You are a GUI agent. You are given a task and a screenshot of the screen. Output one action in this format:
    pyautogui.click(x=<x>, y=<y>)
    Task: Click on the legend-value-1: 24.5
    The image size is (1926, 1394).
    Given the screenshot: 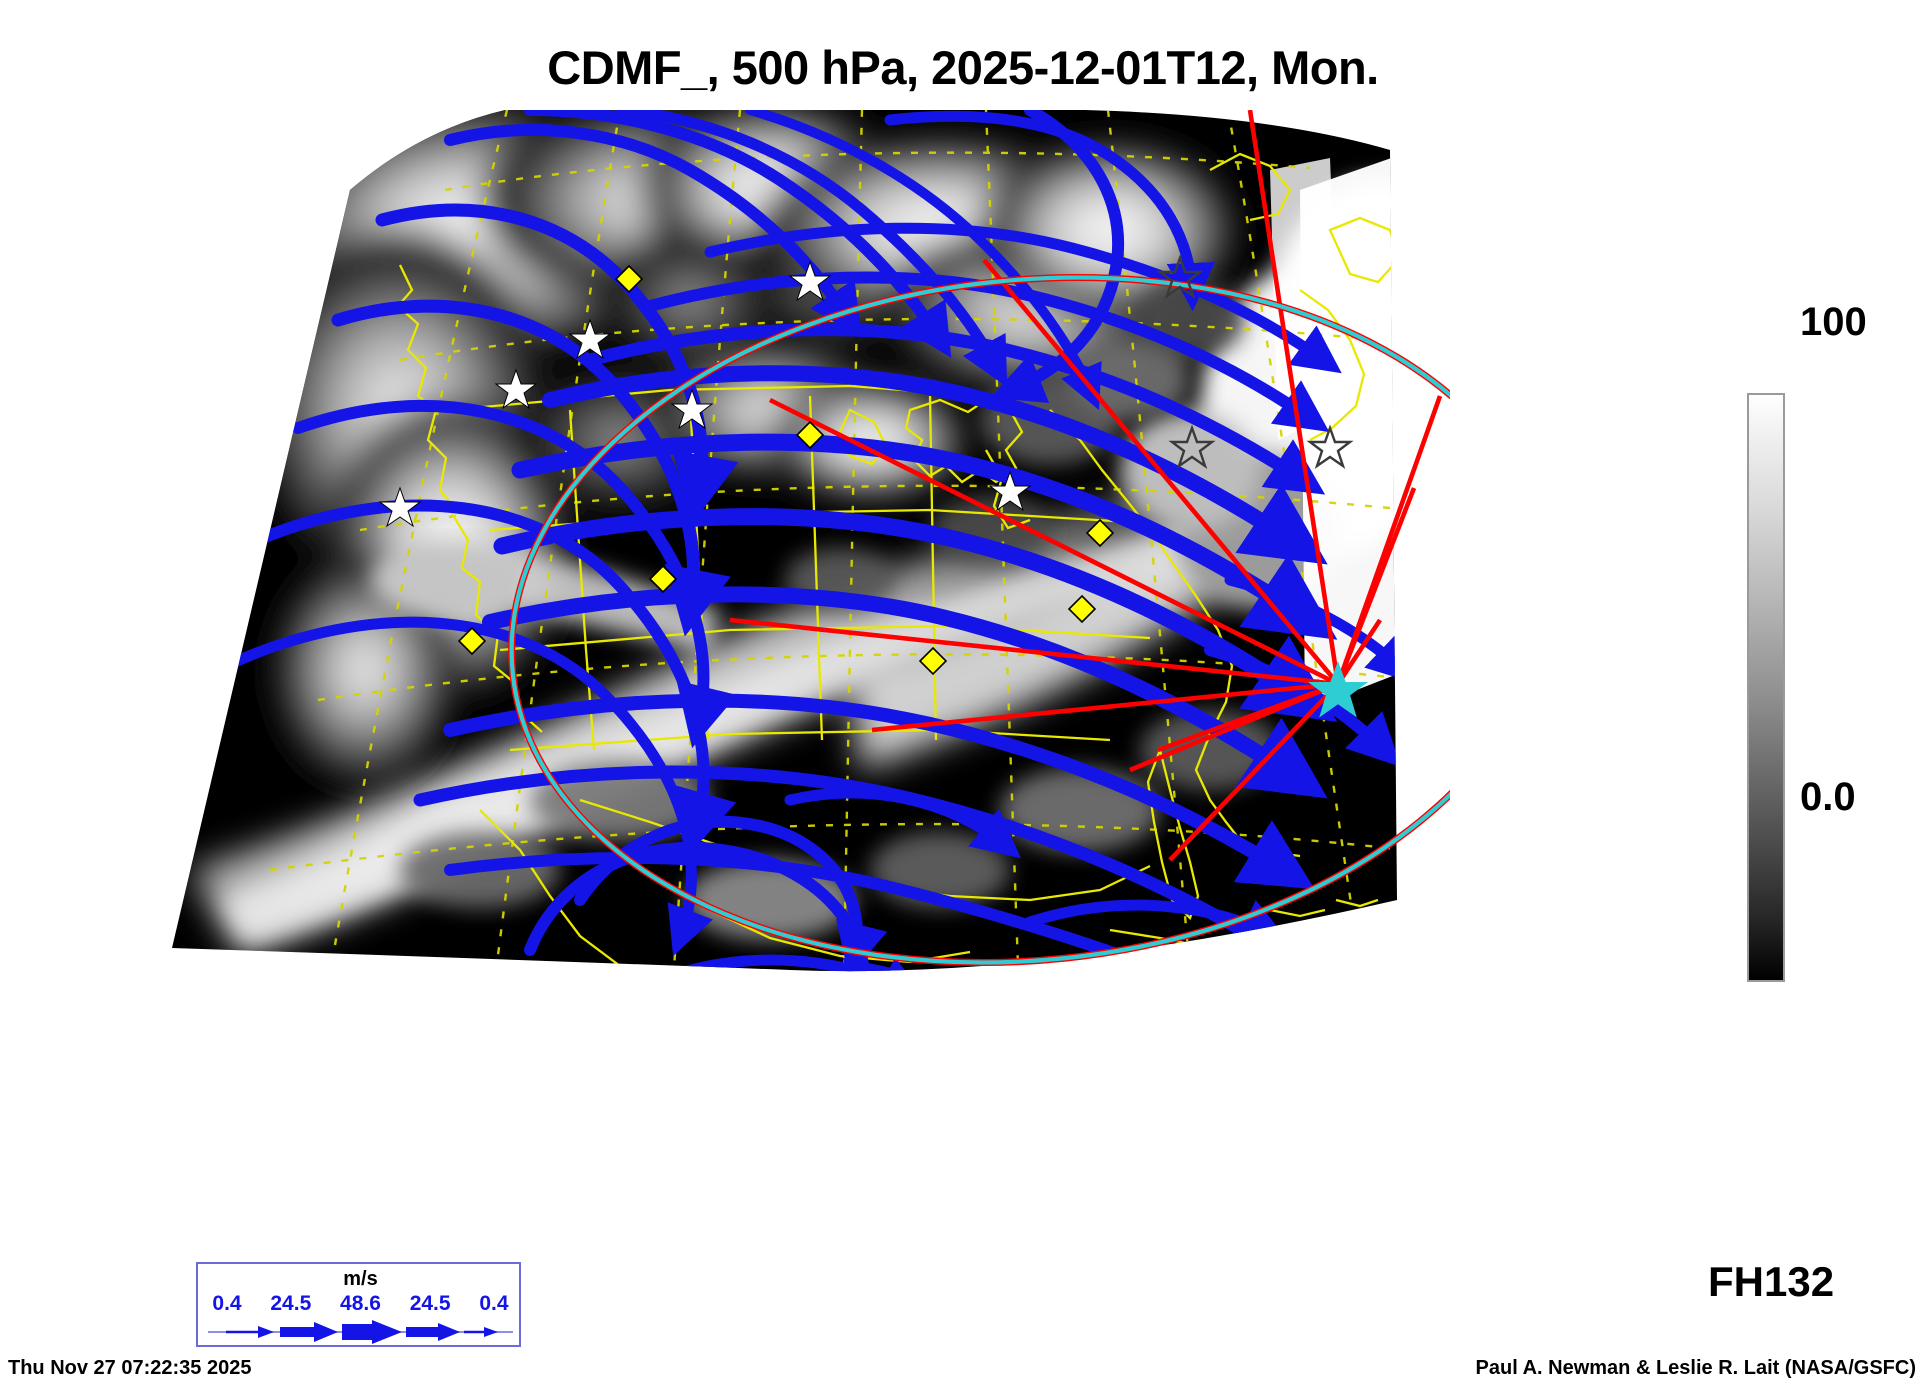 What is the action you would take?
    pyautogui.click(x=291, y=1303)
    